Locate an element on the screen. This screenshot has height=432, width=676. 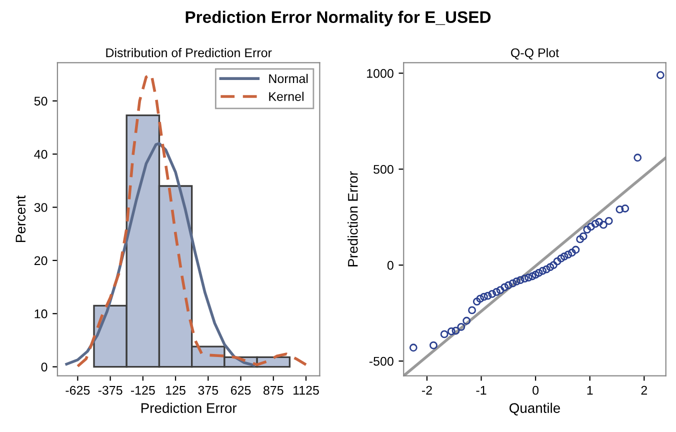
x-tick-label: 375 is located at coordinates (208, 390).